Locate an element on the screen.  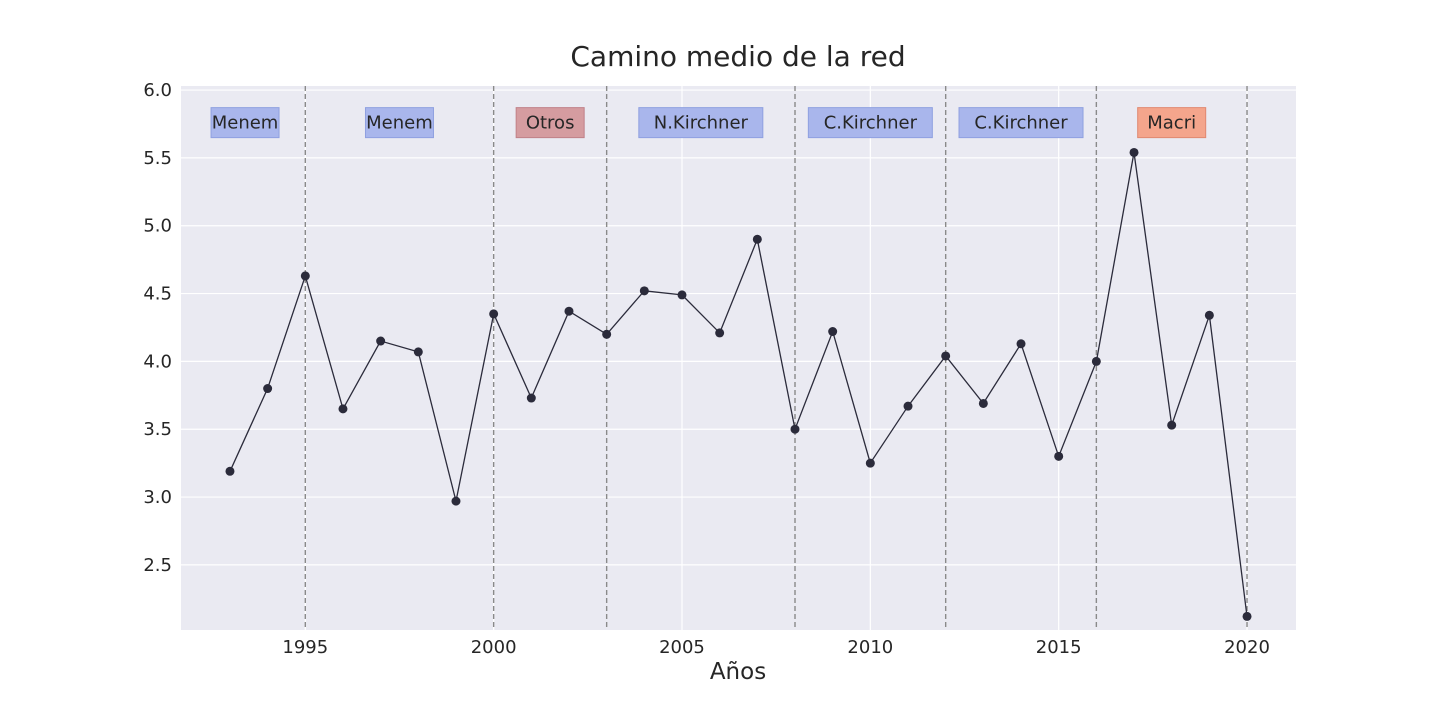
period-label-box: N.Kirchner is located at coordinates (701, 123).